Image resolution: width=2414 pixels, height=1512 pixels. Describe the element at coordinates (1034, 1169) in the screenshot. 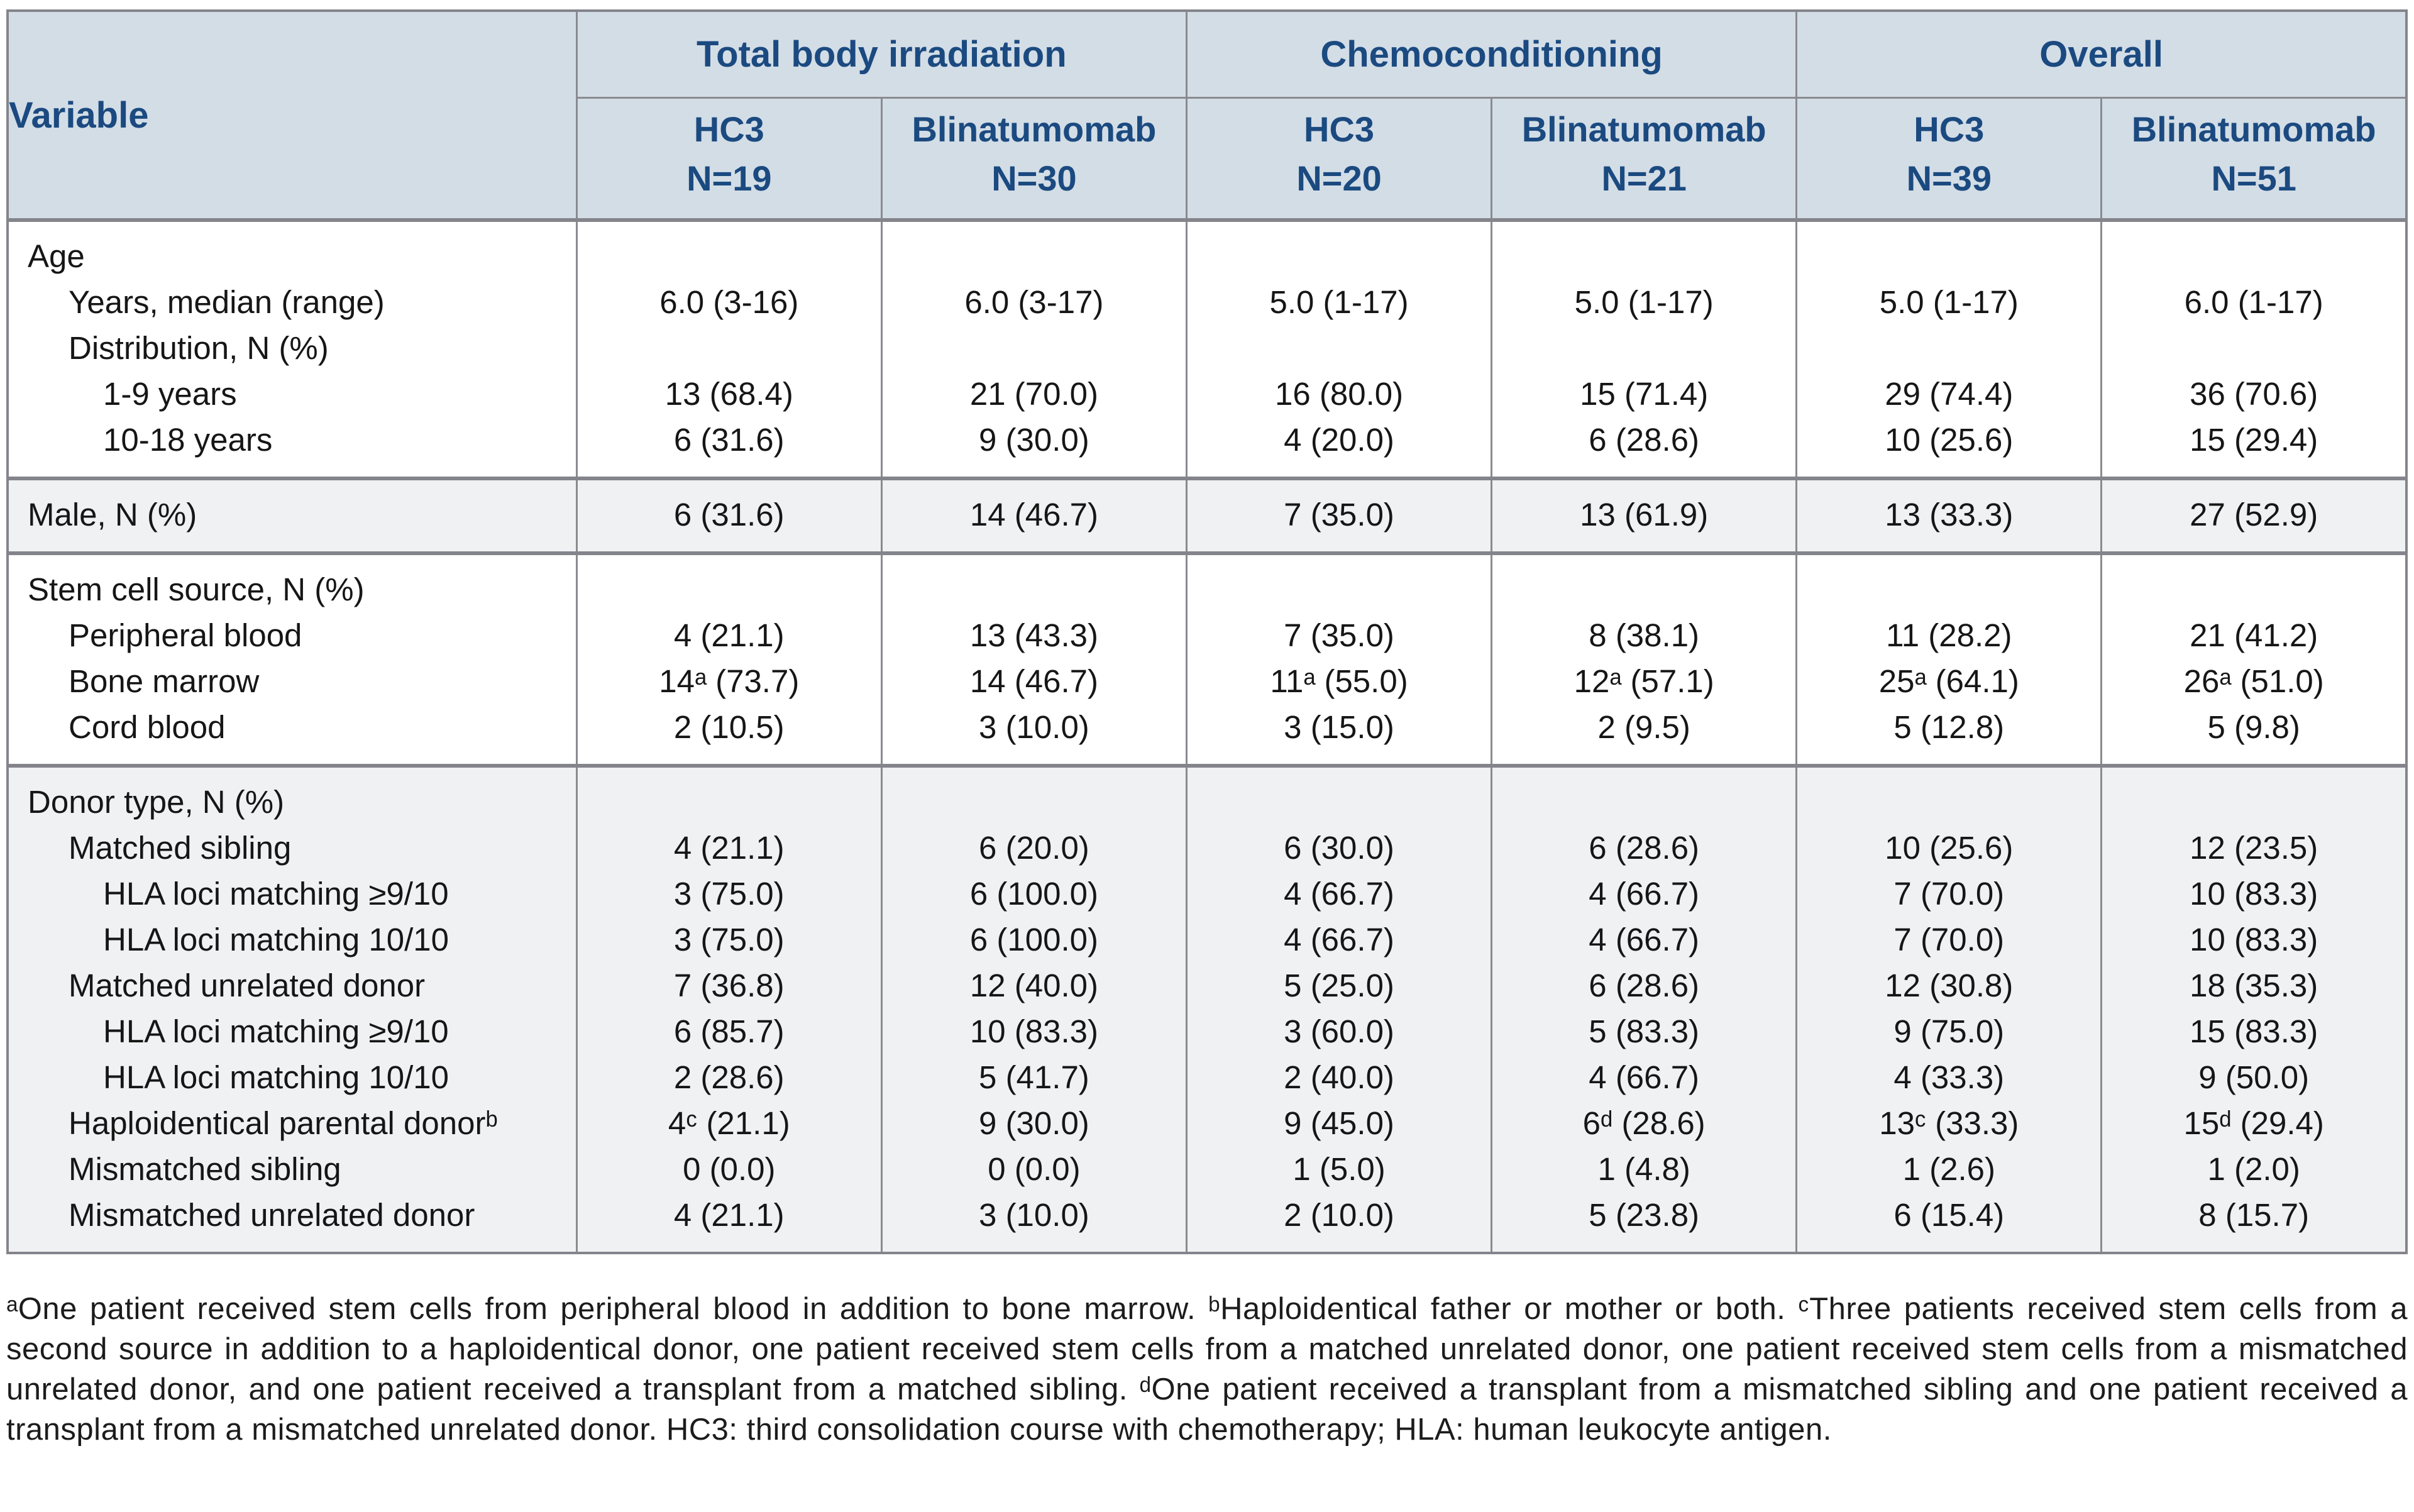

I see `cell-value: 0 (0.0)` at that location.